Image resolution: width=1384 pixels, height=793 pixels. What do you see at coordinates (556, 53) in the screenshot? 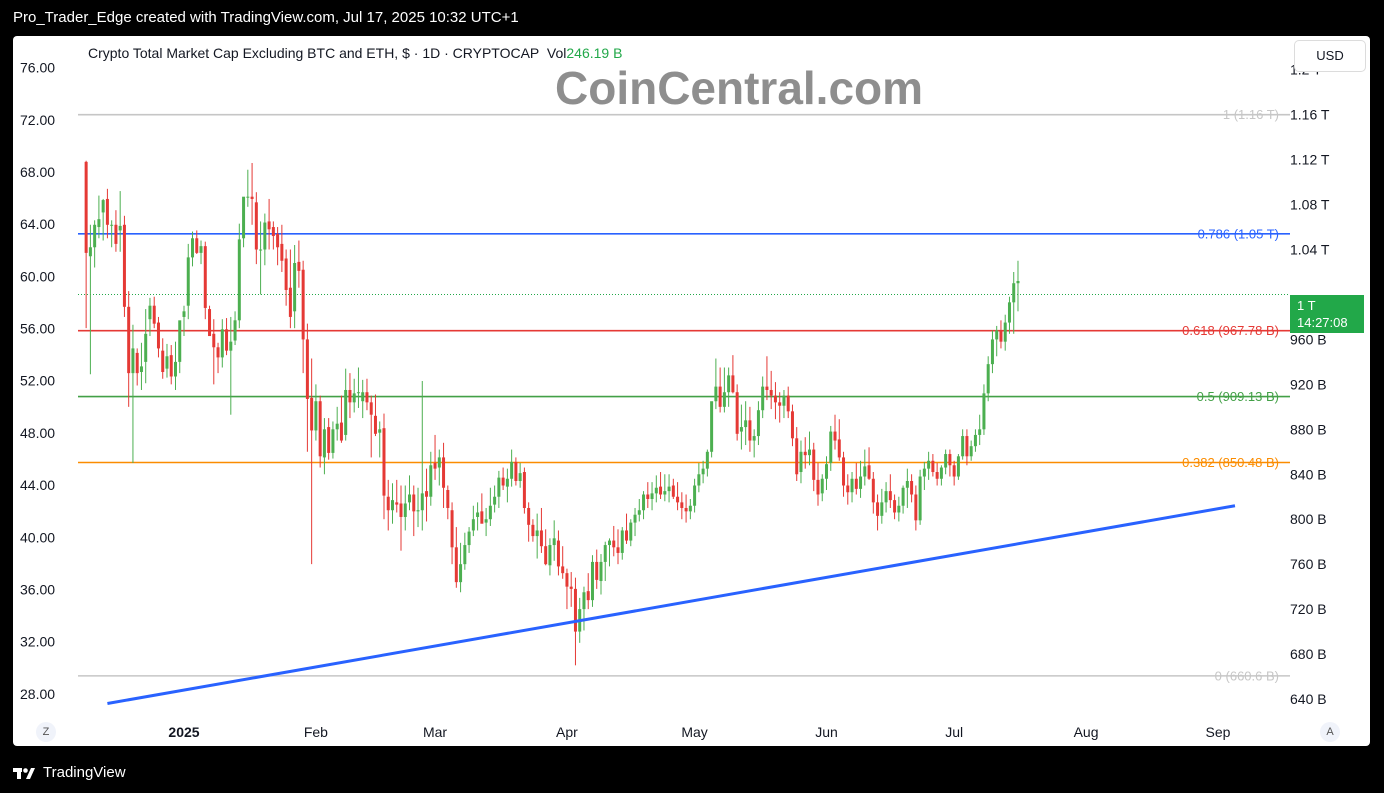
I see `legend-vol-label: Vol` at bounding box center [556, 53].